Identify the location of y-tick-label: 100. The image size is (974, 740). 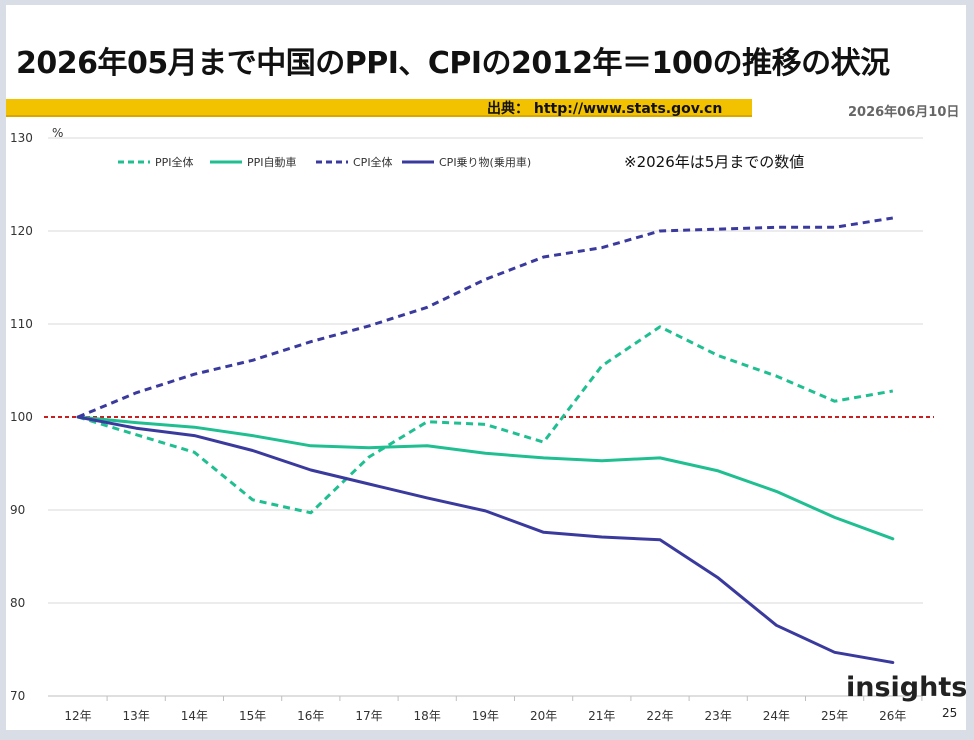
(21, 417).